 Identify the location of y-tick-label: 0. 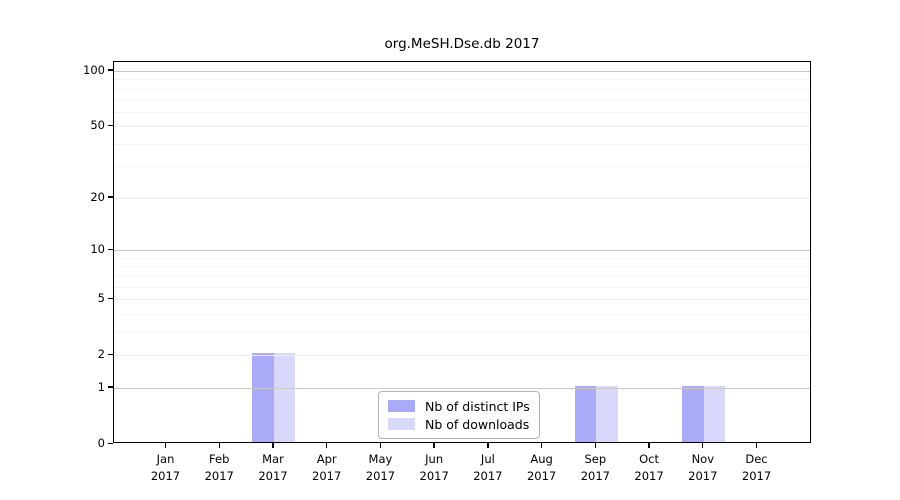
(101, 443).